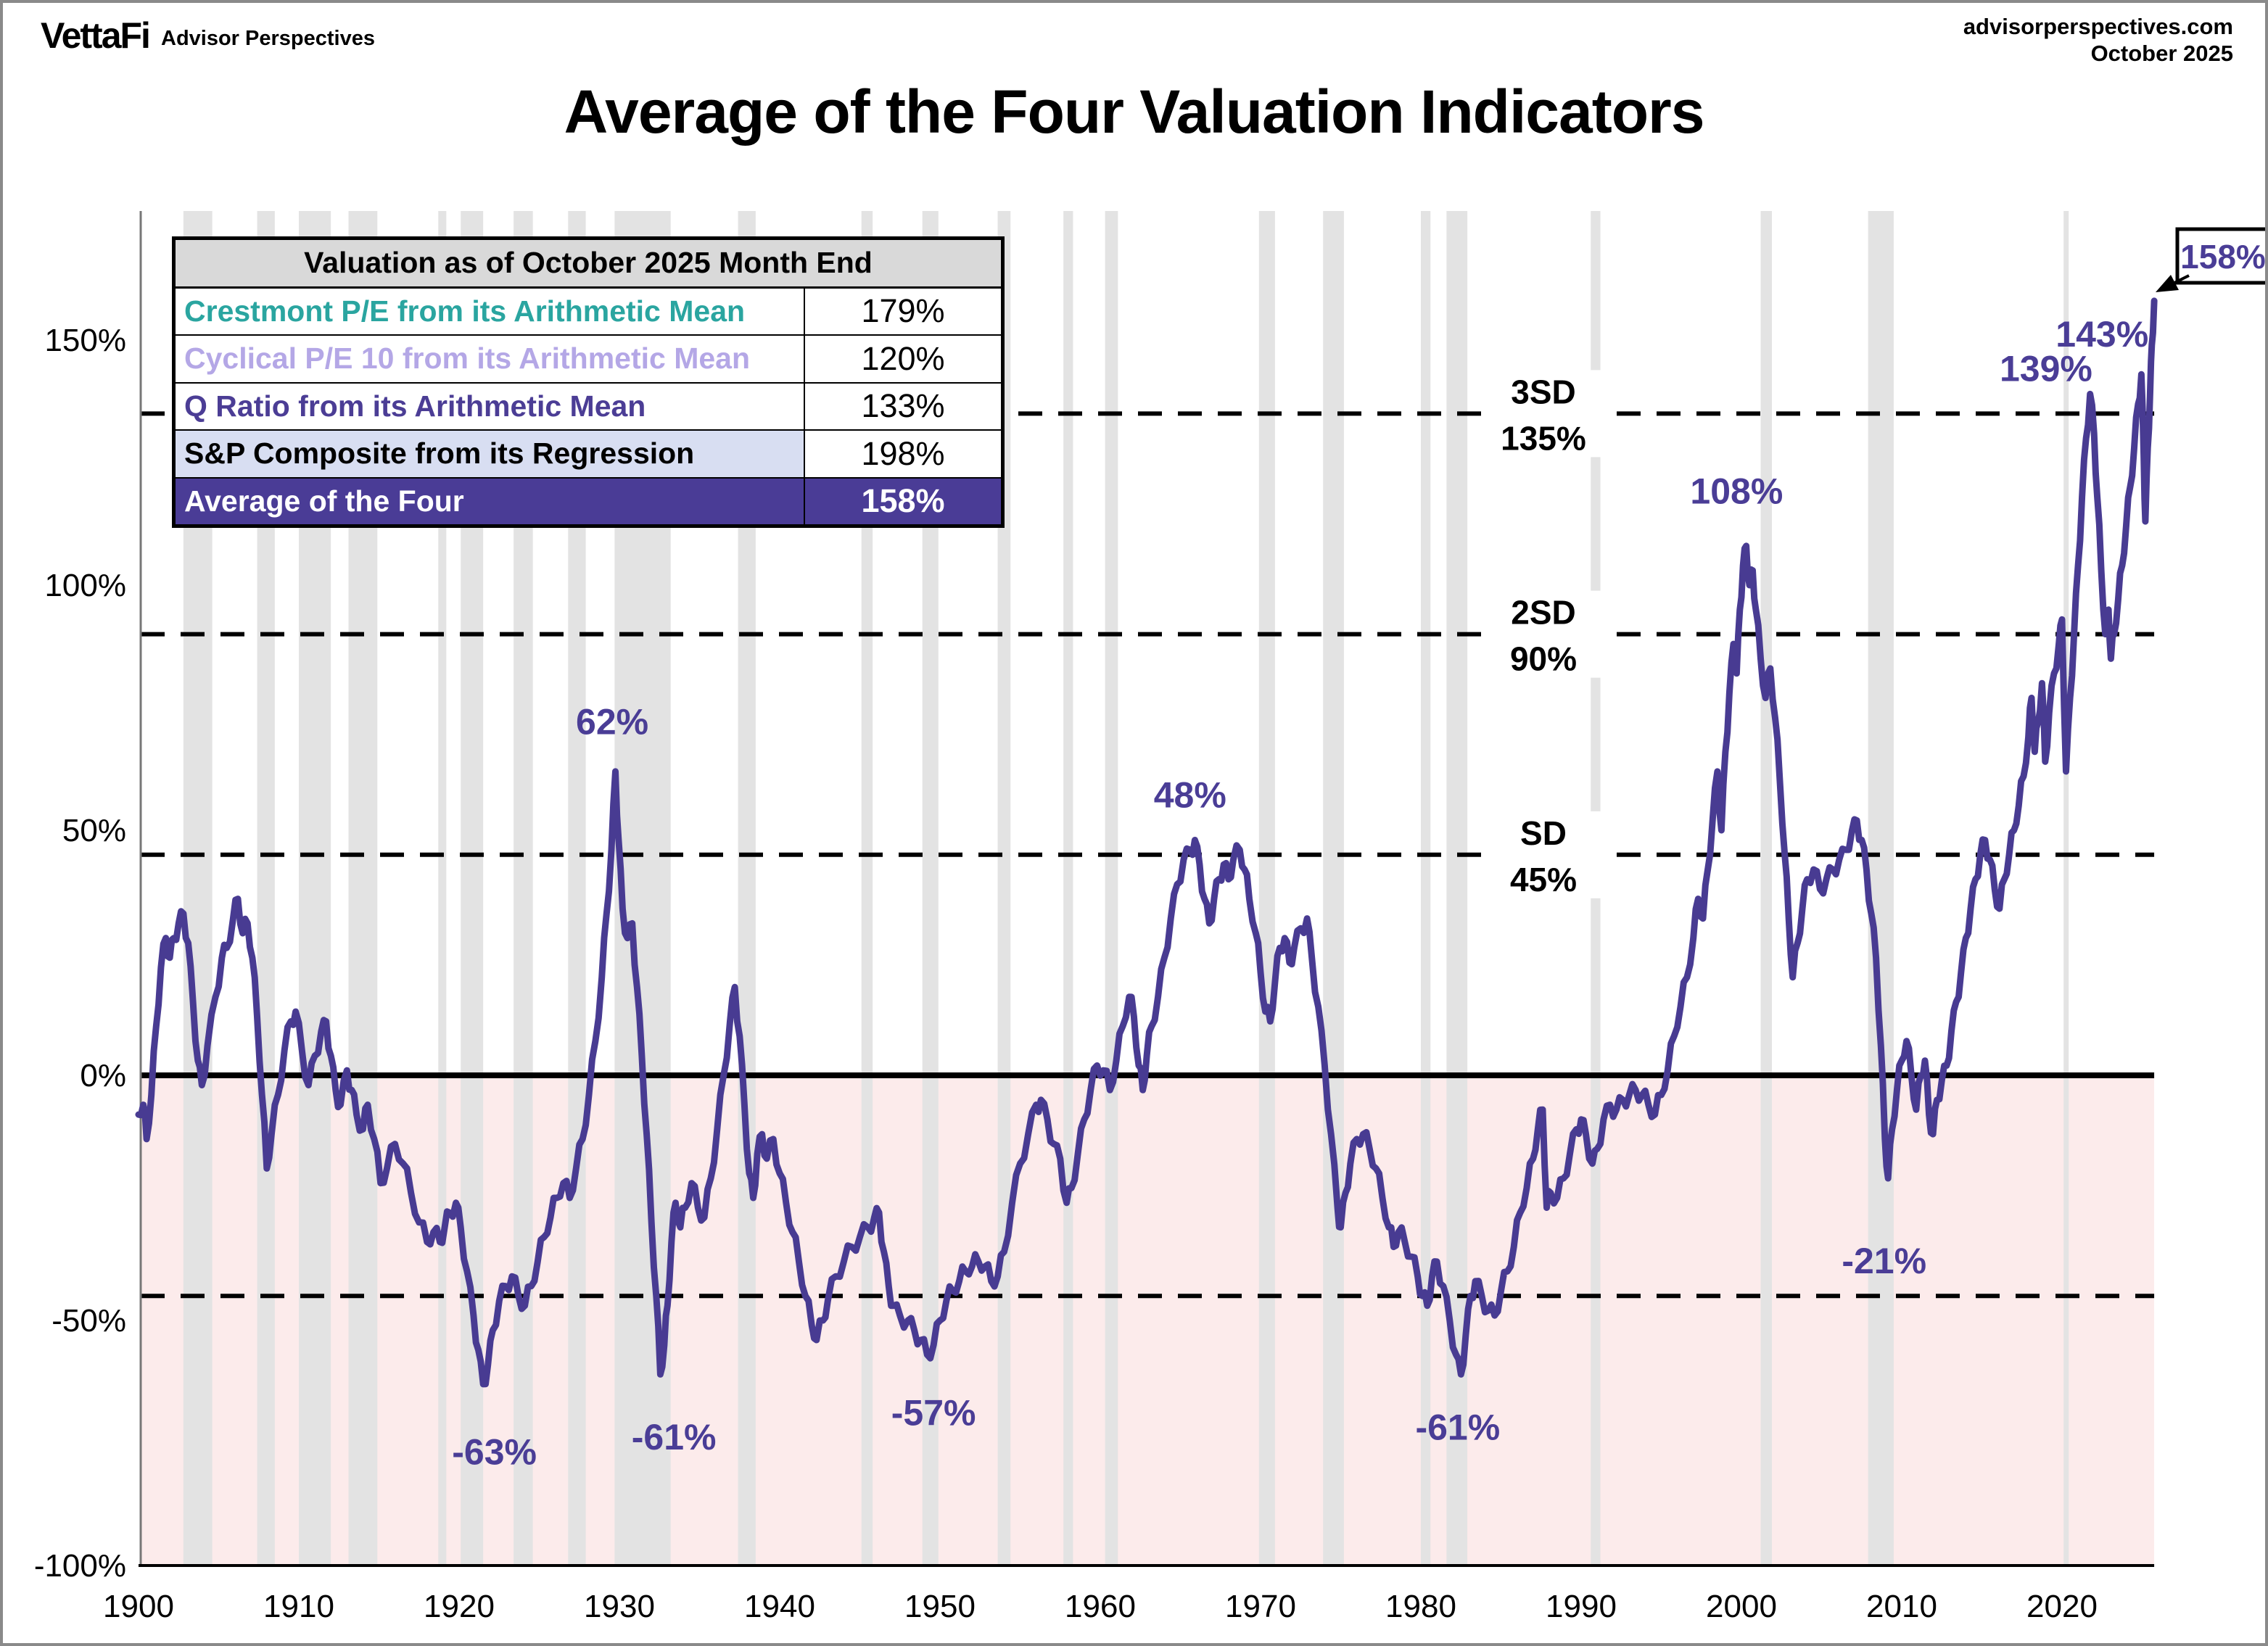  What do you see at coordinates (103, 1075) in the screenshot?
I see `y-tick-label: 0%` at bounding box center [103, 1075].